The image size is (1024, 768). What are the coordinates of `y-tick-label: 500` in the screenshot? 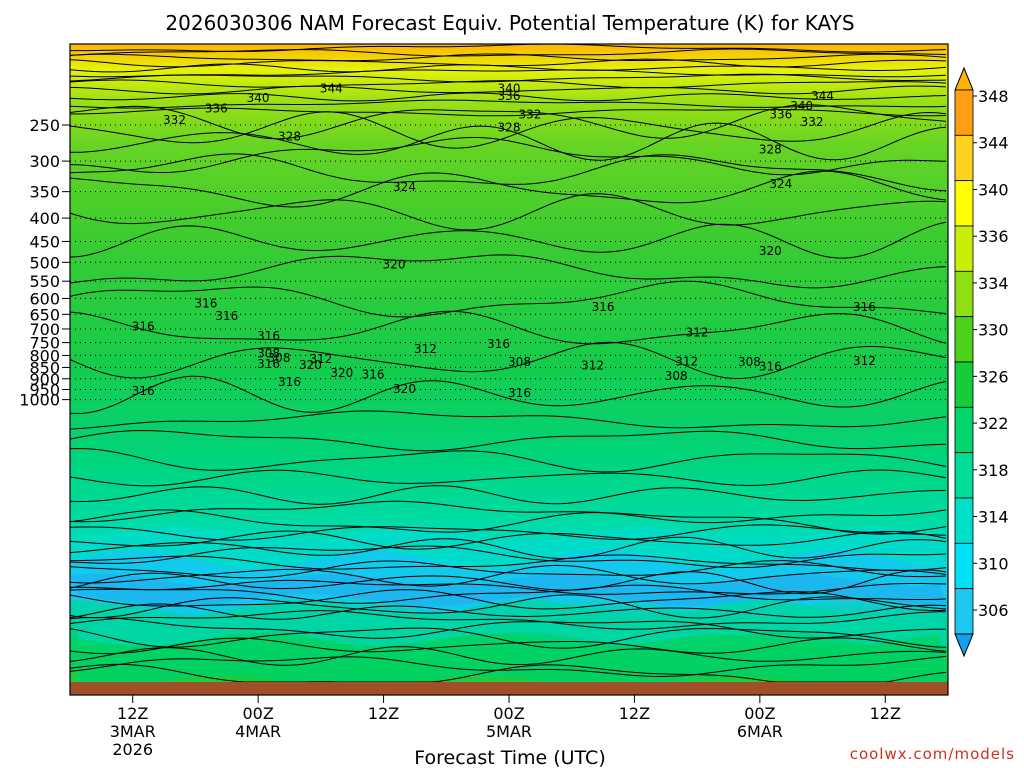 It's located at (44, 262).